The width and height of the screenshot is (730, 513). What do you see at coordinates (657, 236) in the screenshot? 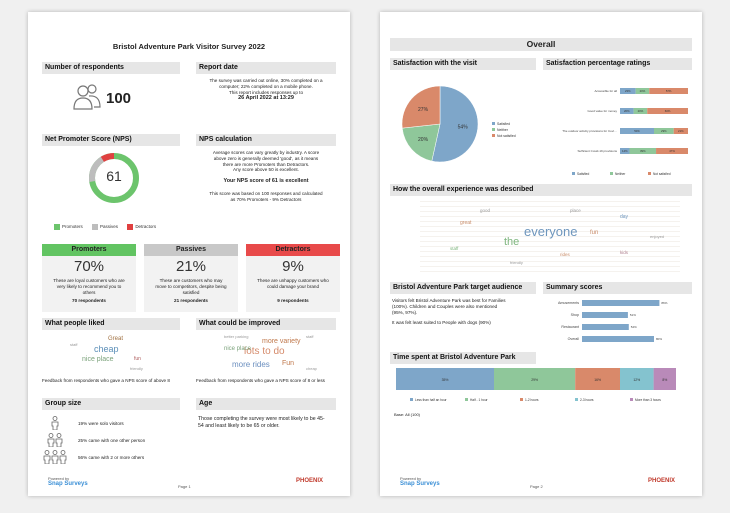
I see `cloud-word: enjoyed` at bounding box center [657, 236].